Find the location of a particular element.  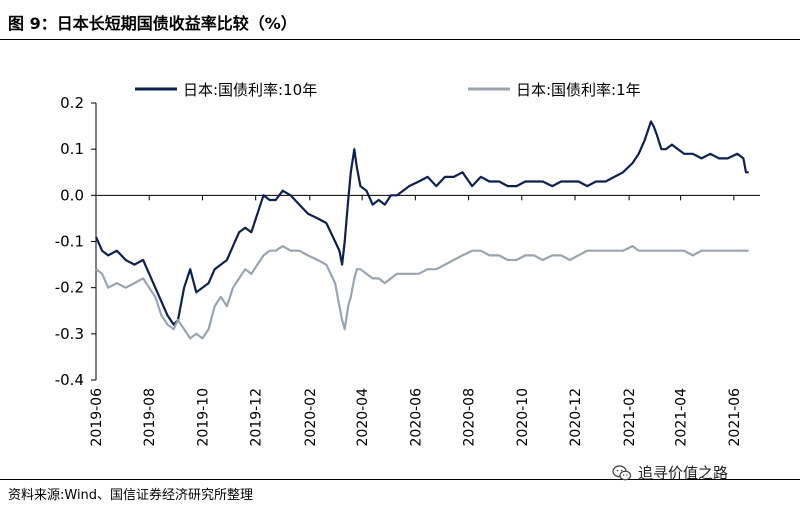

watermark-text: 追寻价值之路 is located at coordinates (683, 473).